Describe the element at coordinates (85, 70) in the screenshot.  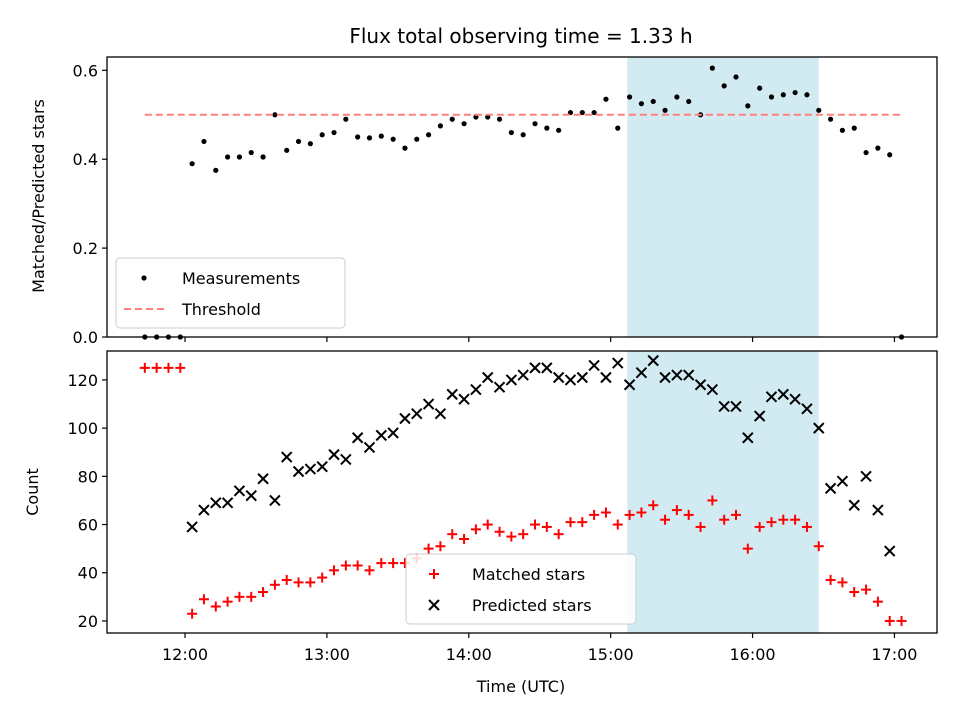
I see `y-tick-label: 0.6` at that location.